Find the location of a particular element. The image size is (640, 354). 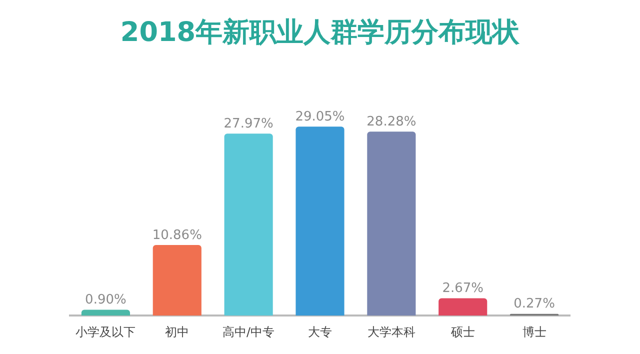

chart-title: 2018年新职业人群学历分布现状 is located at coordinates (320, 32).